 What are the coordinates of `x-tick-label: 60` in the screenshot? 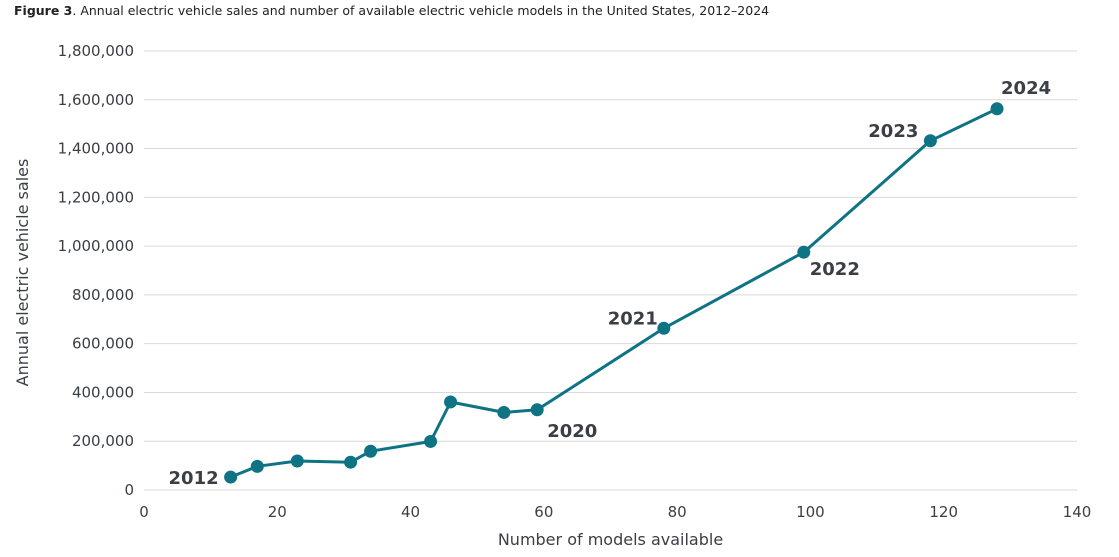 It's located at (543, 512).